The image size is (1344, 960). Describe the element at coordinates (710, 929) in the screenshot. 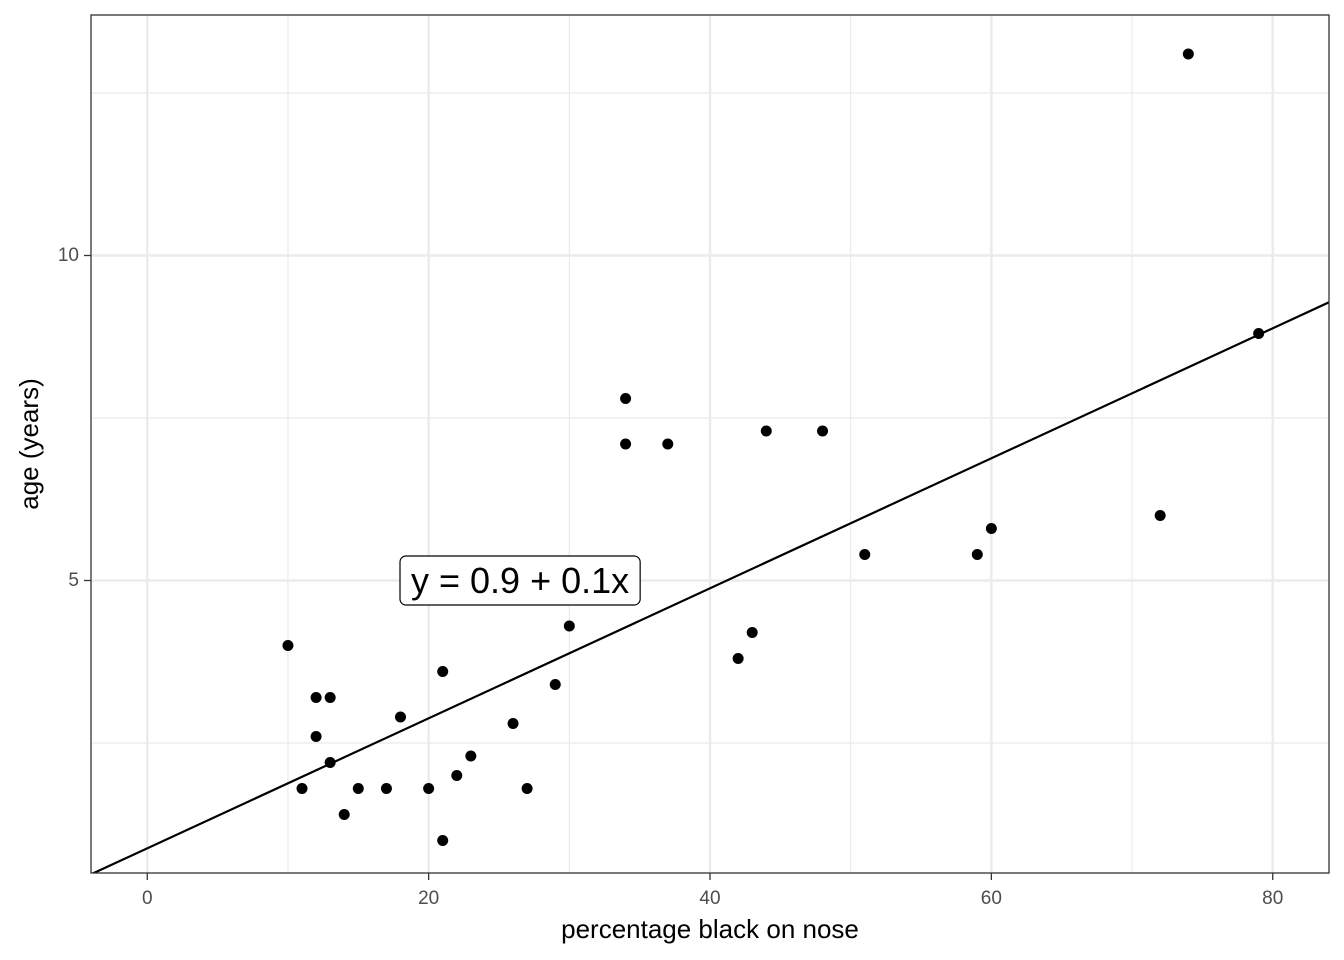

I see `x-axis-title: percentage black on nose` at that location.